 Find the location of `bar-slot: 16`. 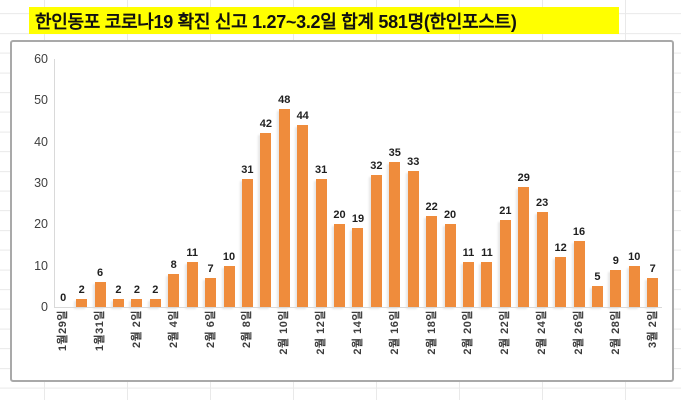

bar-slot: 16 is located at coordinates (579, 183).